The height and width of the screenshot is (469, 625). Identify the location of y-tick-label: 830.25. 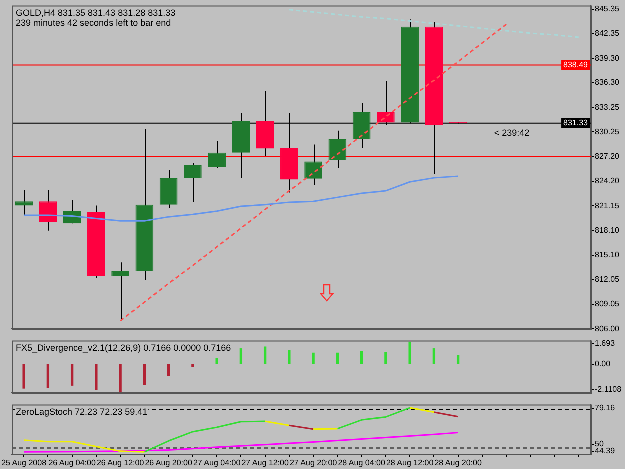
(607, 131).